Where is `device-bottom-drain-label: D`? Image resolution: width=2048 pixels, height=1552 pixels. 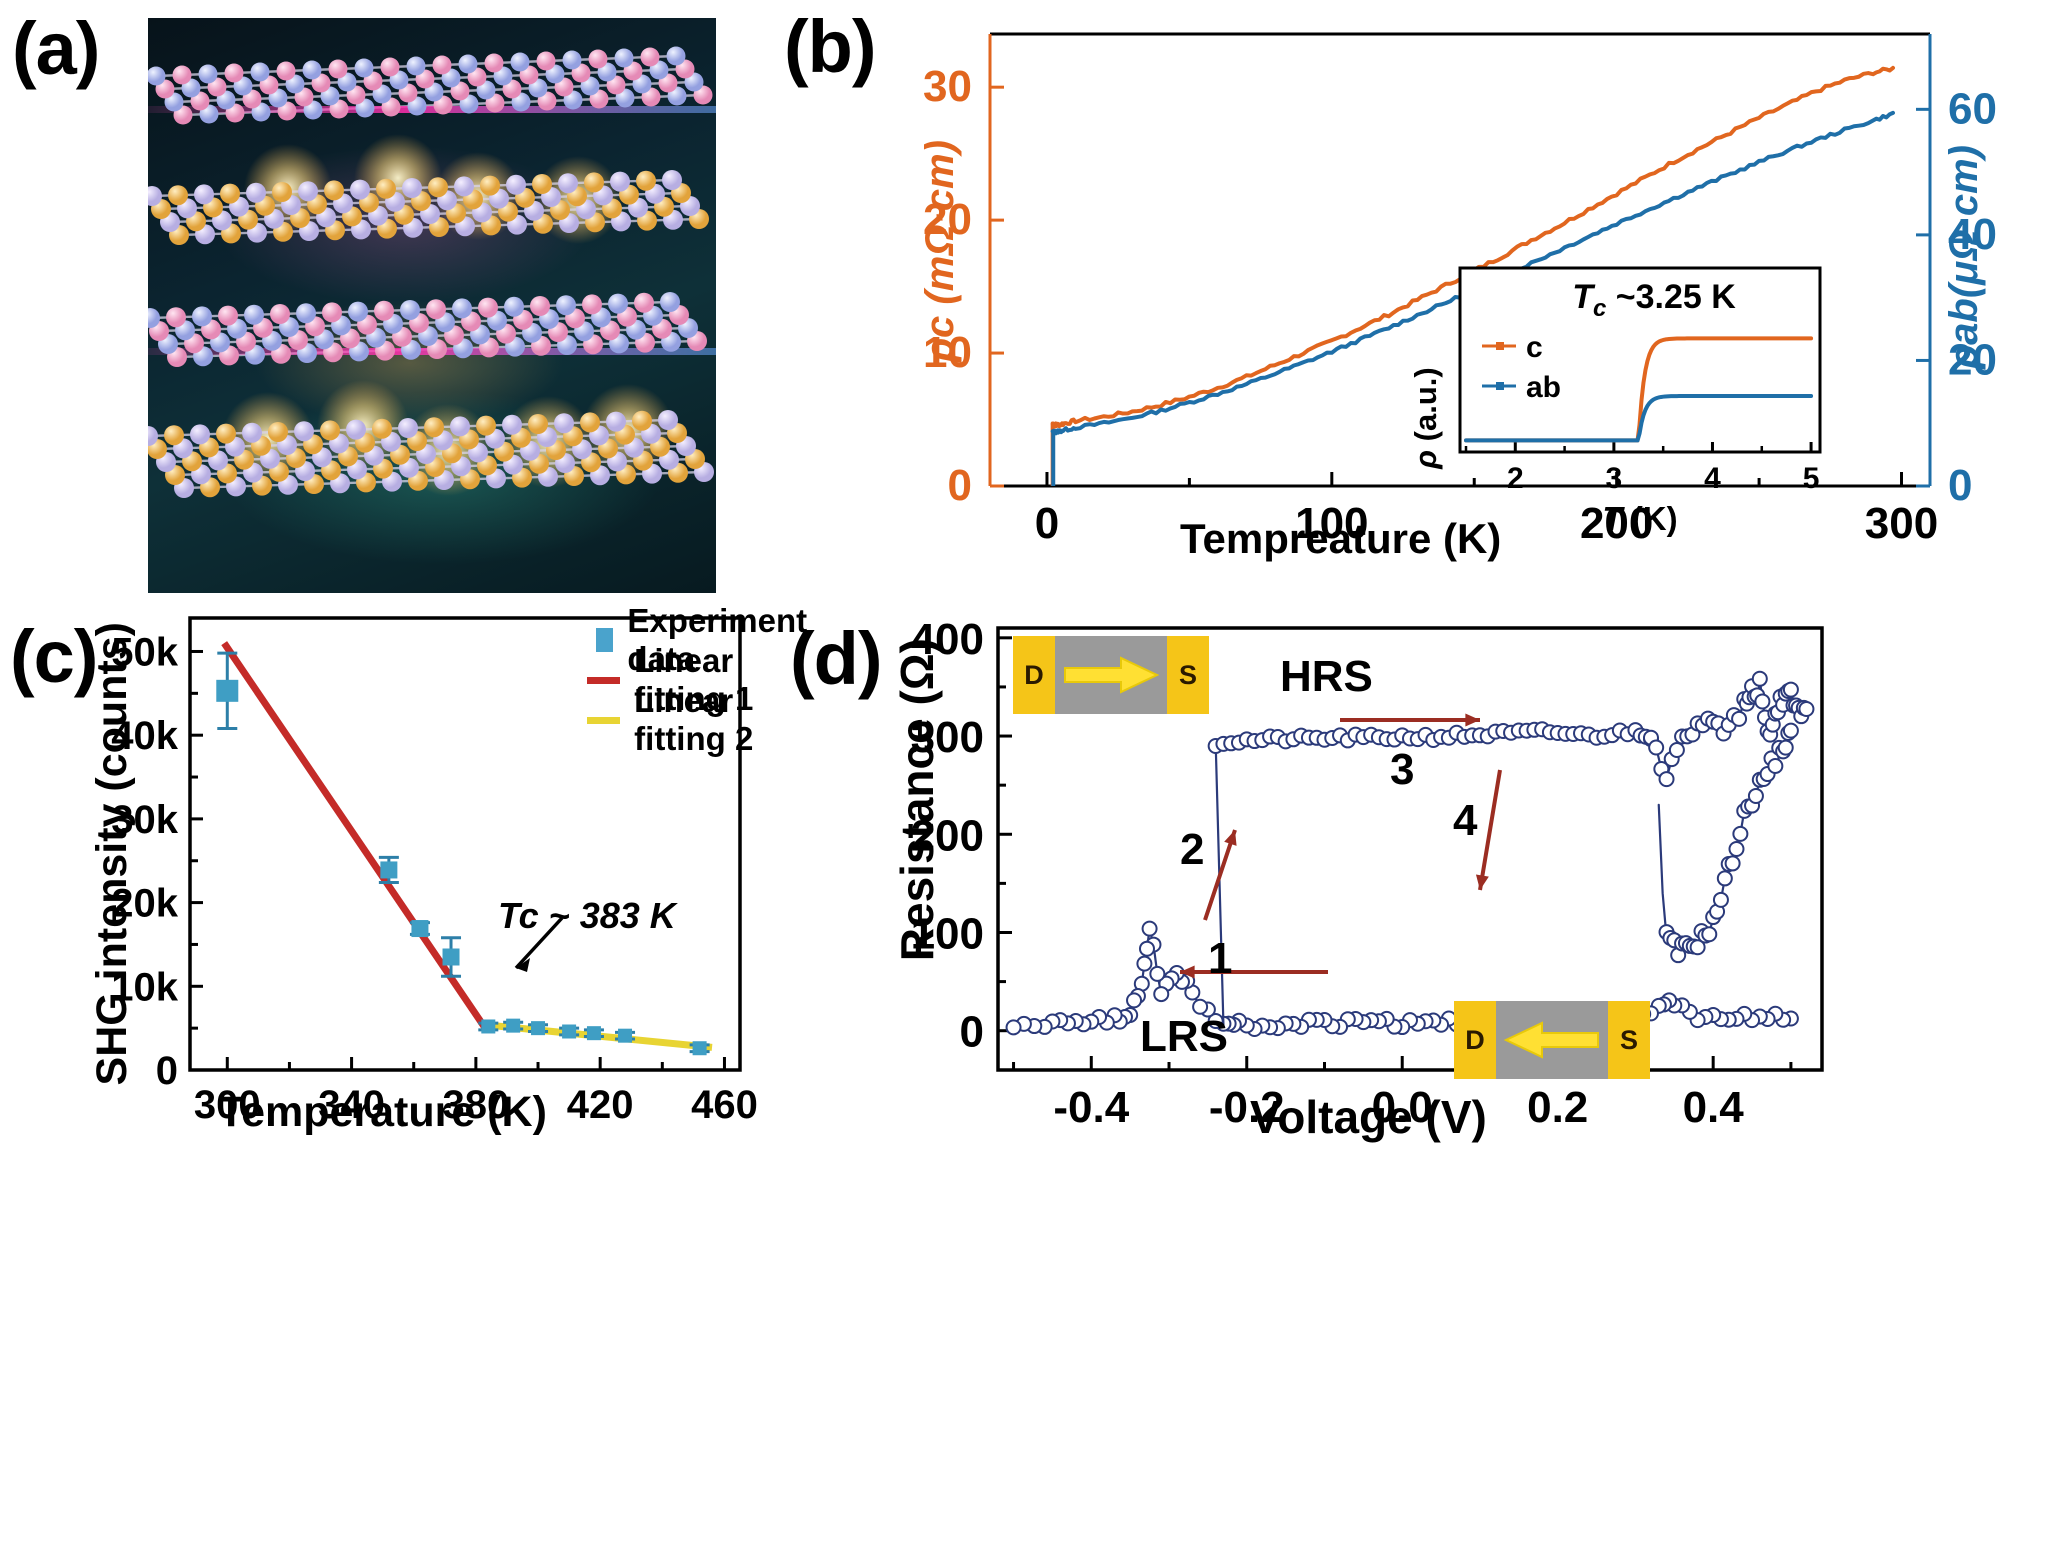 device-bottom-drain-label: D is located at coordinates (1475, 1039).